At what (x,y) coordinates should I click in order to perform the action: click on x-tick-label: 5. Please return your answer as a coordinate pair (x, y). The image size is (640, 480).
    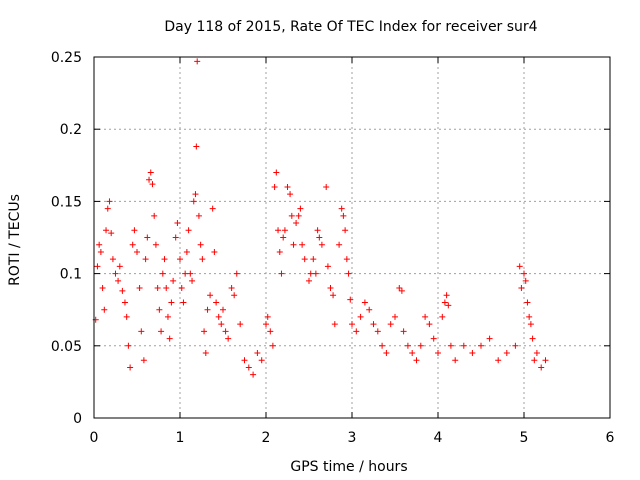
    Looking at the image, I should click on (524, 438).